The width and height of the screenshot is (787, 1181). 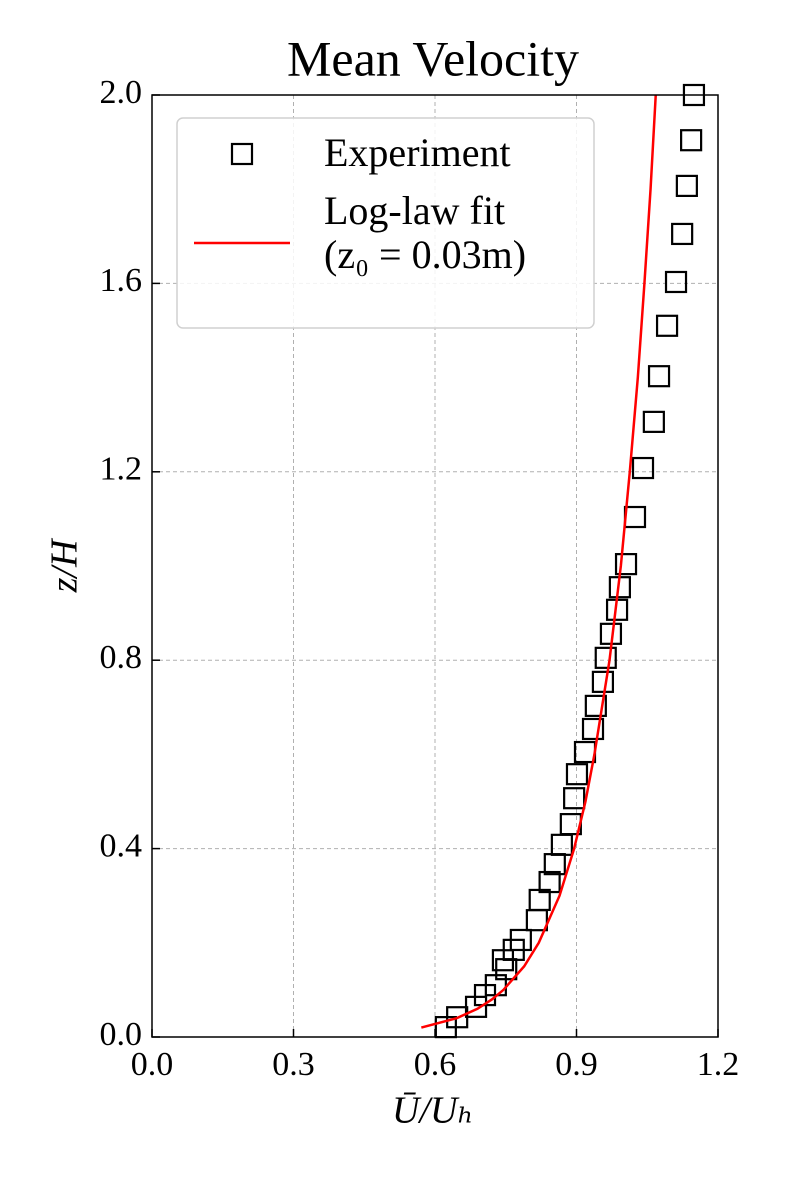 I want to click on y-axis-label: z/H, so click(x=65, y=565).